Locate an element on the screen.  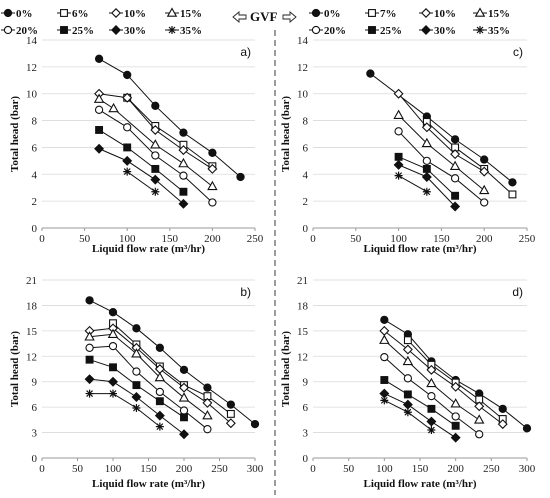
y-tick-label: 10 is located at coordinates (32, 95).